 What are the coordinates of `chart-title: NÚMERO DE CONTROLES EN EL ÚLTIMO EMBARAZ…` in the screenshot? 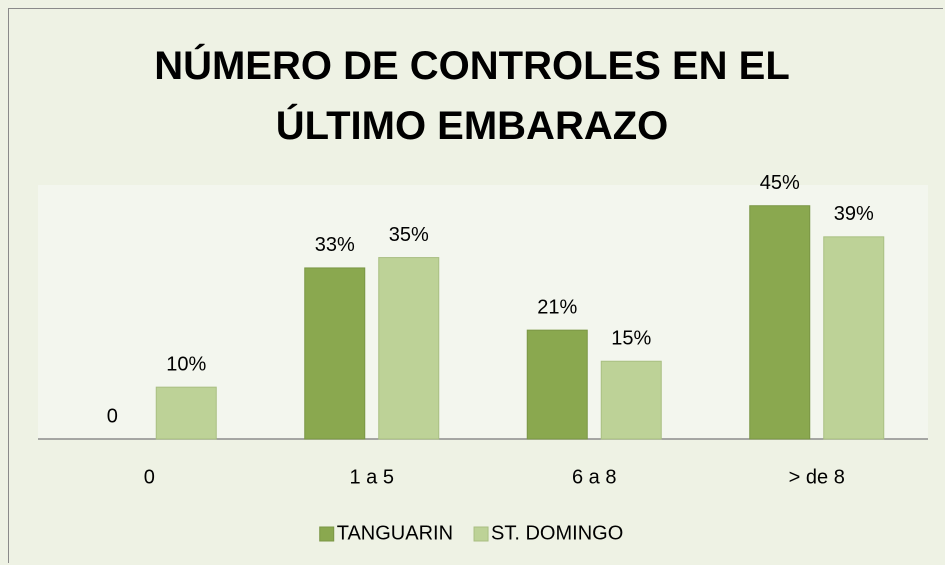 It's located at (472, 96).